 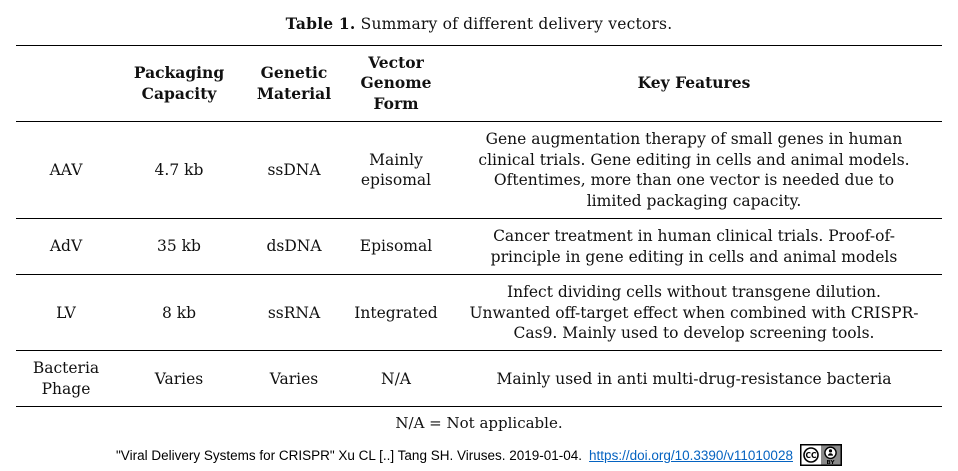 What do you see at coordinates (830, 464) in the screenshot?
I see `svg-text: BY` at bounding box center [830, 464].